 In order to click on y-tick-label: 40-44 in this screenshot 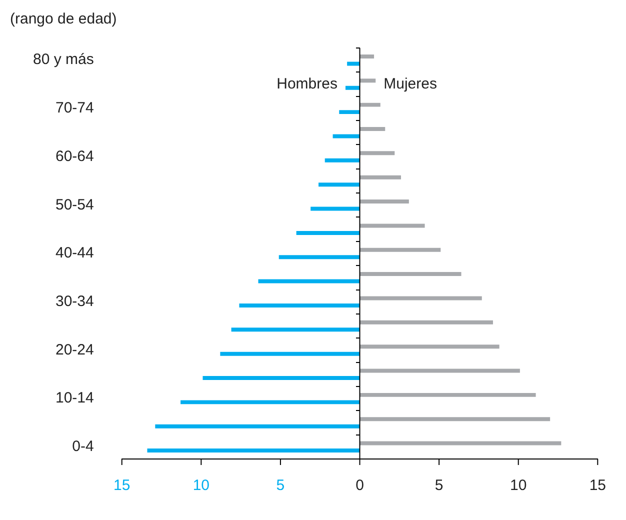, I will do `click(74, 253)`.